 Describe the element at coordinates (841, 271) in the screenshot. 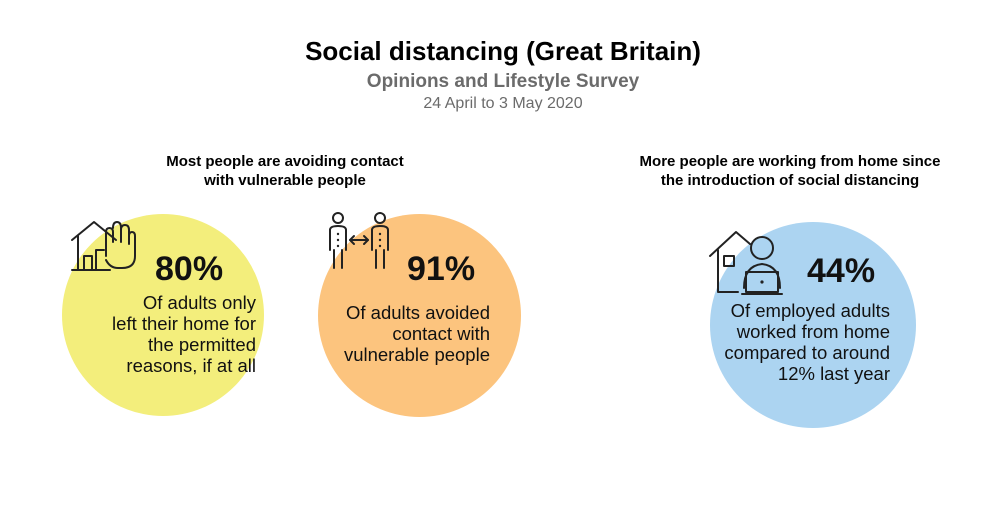

I see `stat-value-work-from-home: 44%` at that location.